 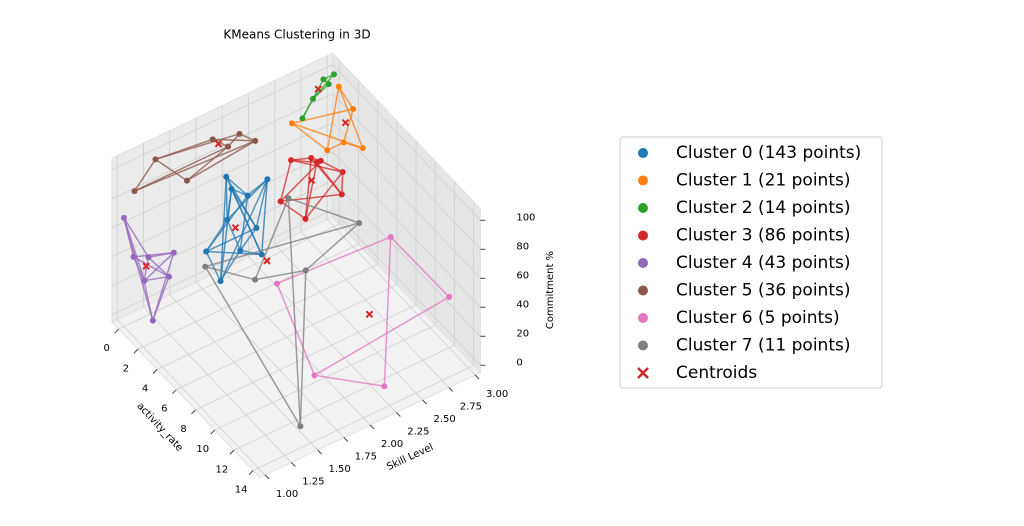 What do you see at coordinates (519, 362) in the screenshot?
I see `z-tick-label: 0` at bounding box center [519, 362].